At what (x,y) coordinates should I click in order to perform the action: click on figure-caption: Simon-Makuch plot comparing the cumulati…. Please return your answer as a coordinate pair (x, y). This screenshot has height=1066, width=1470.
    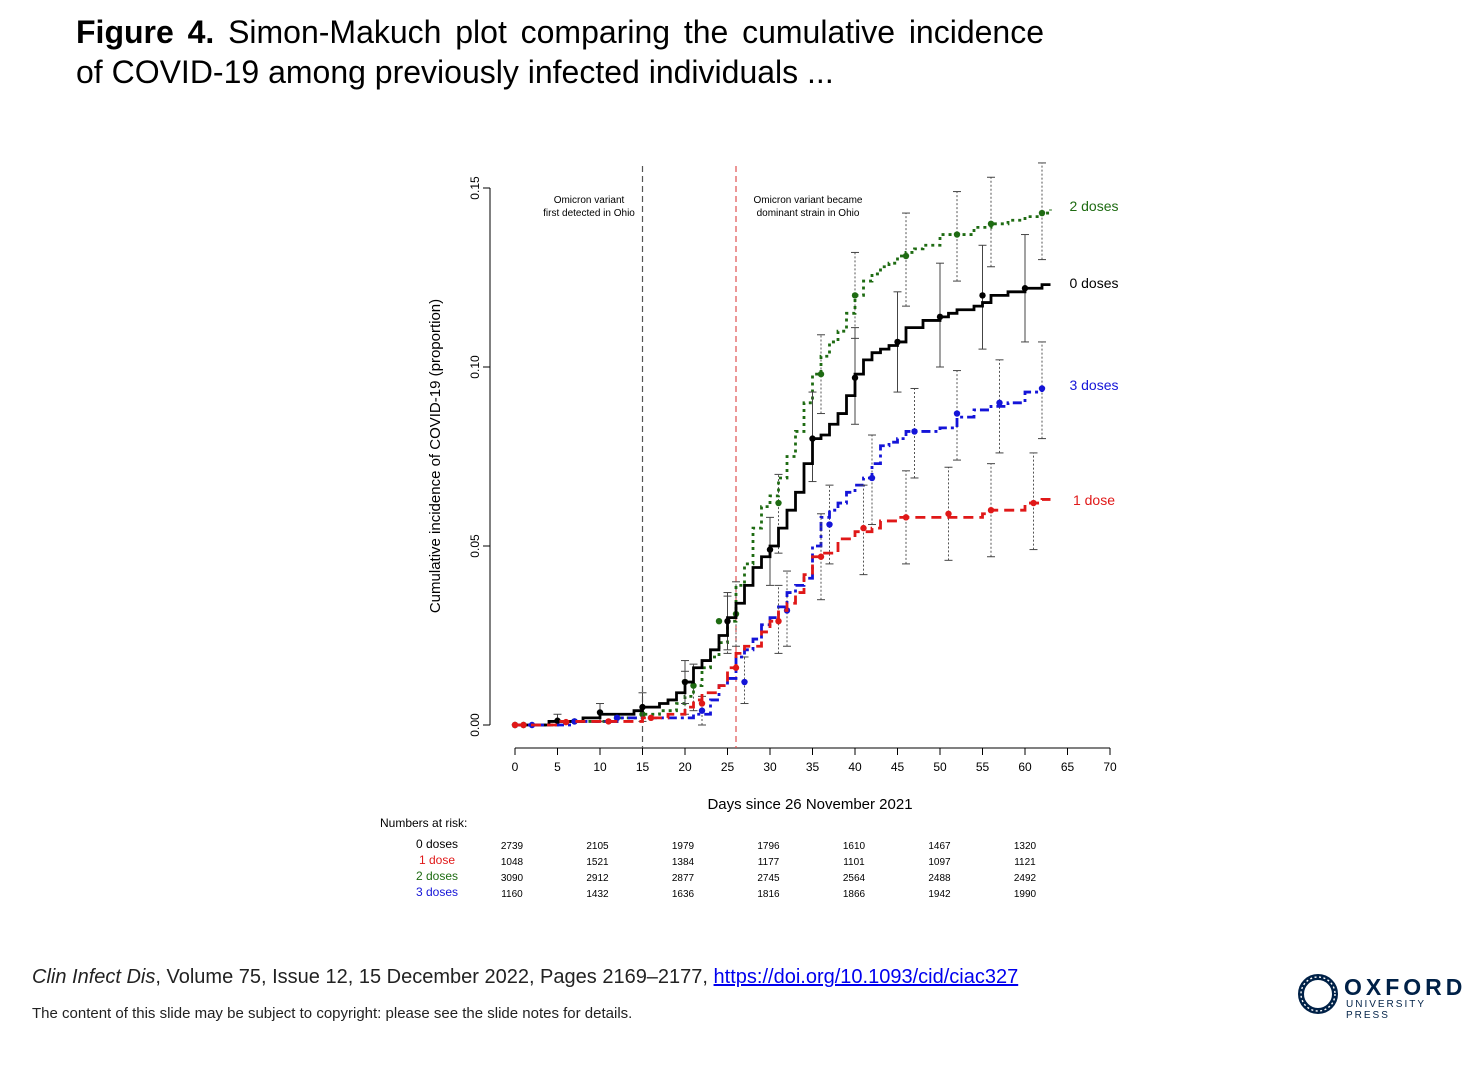
    Looking at the image, I should click on (560, 52).